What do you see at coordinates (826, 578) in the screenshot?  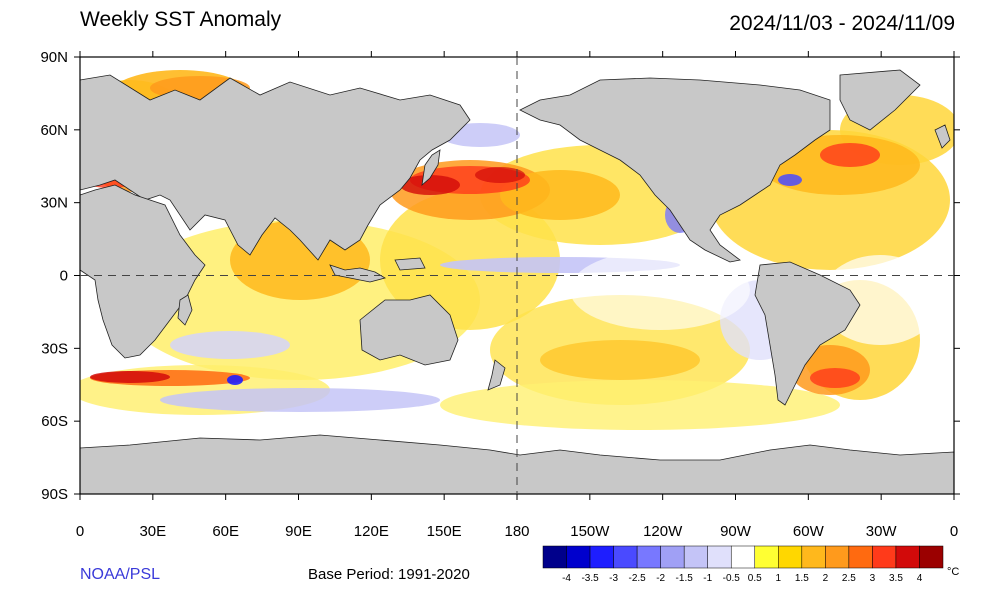 I see `colorbar-tick-label: 2` at bounding box center [826, 578].